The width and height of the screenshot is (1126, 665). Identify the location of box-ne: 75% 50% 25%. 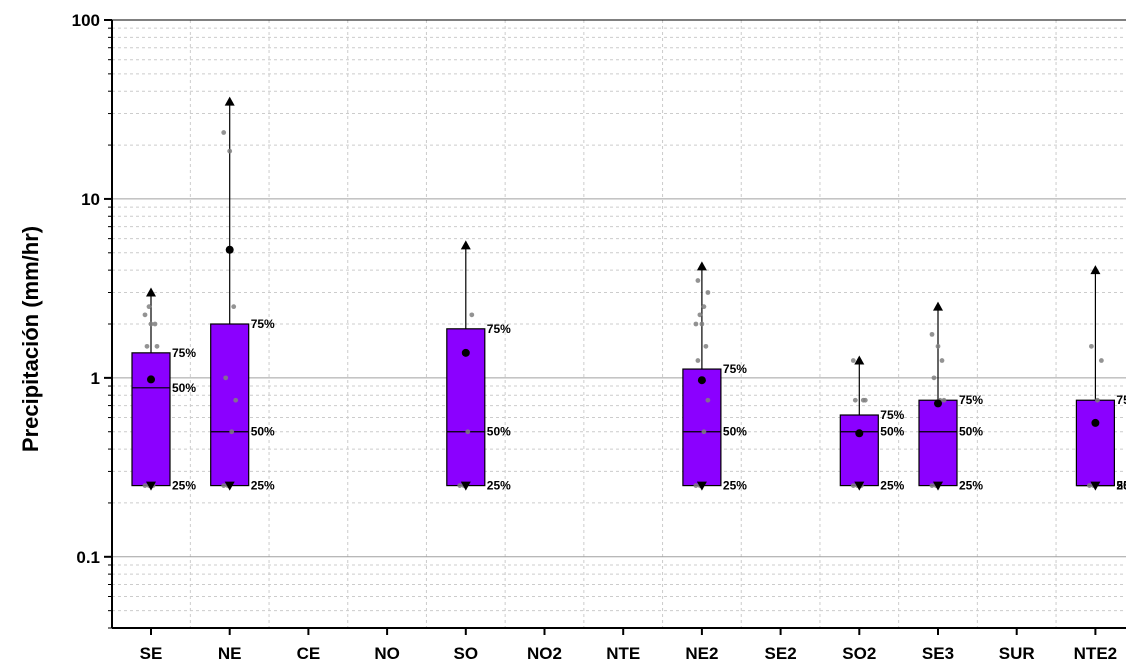
(242, 294).